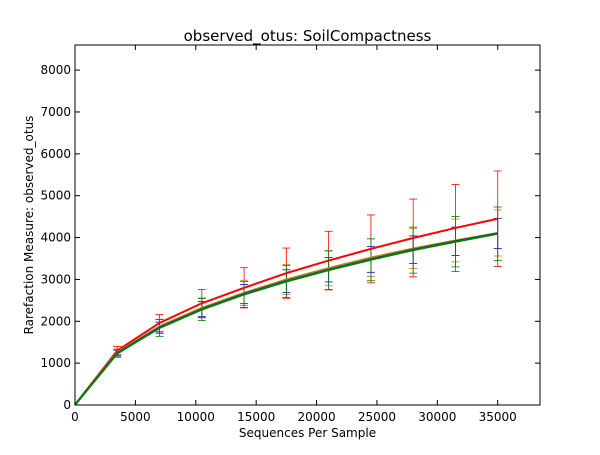 Image resolution: width=600 pixels, height=455 pixels. What do you see at coordinates (308, 36) in the screenshot?
I see `chart-title: observed_otus: SoilCompactness` at bounding box center [308, 36].